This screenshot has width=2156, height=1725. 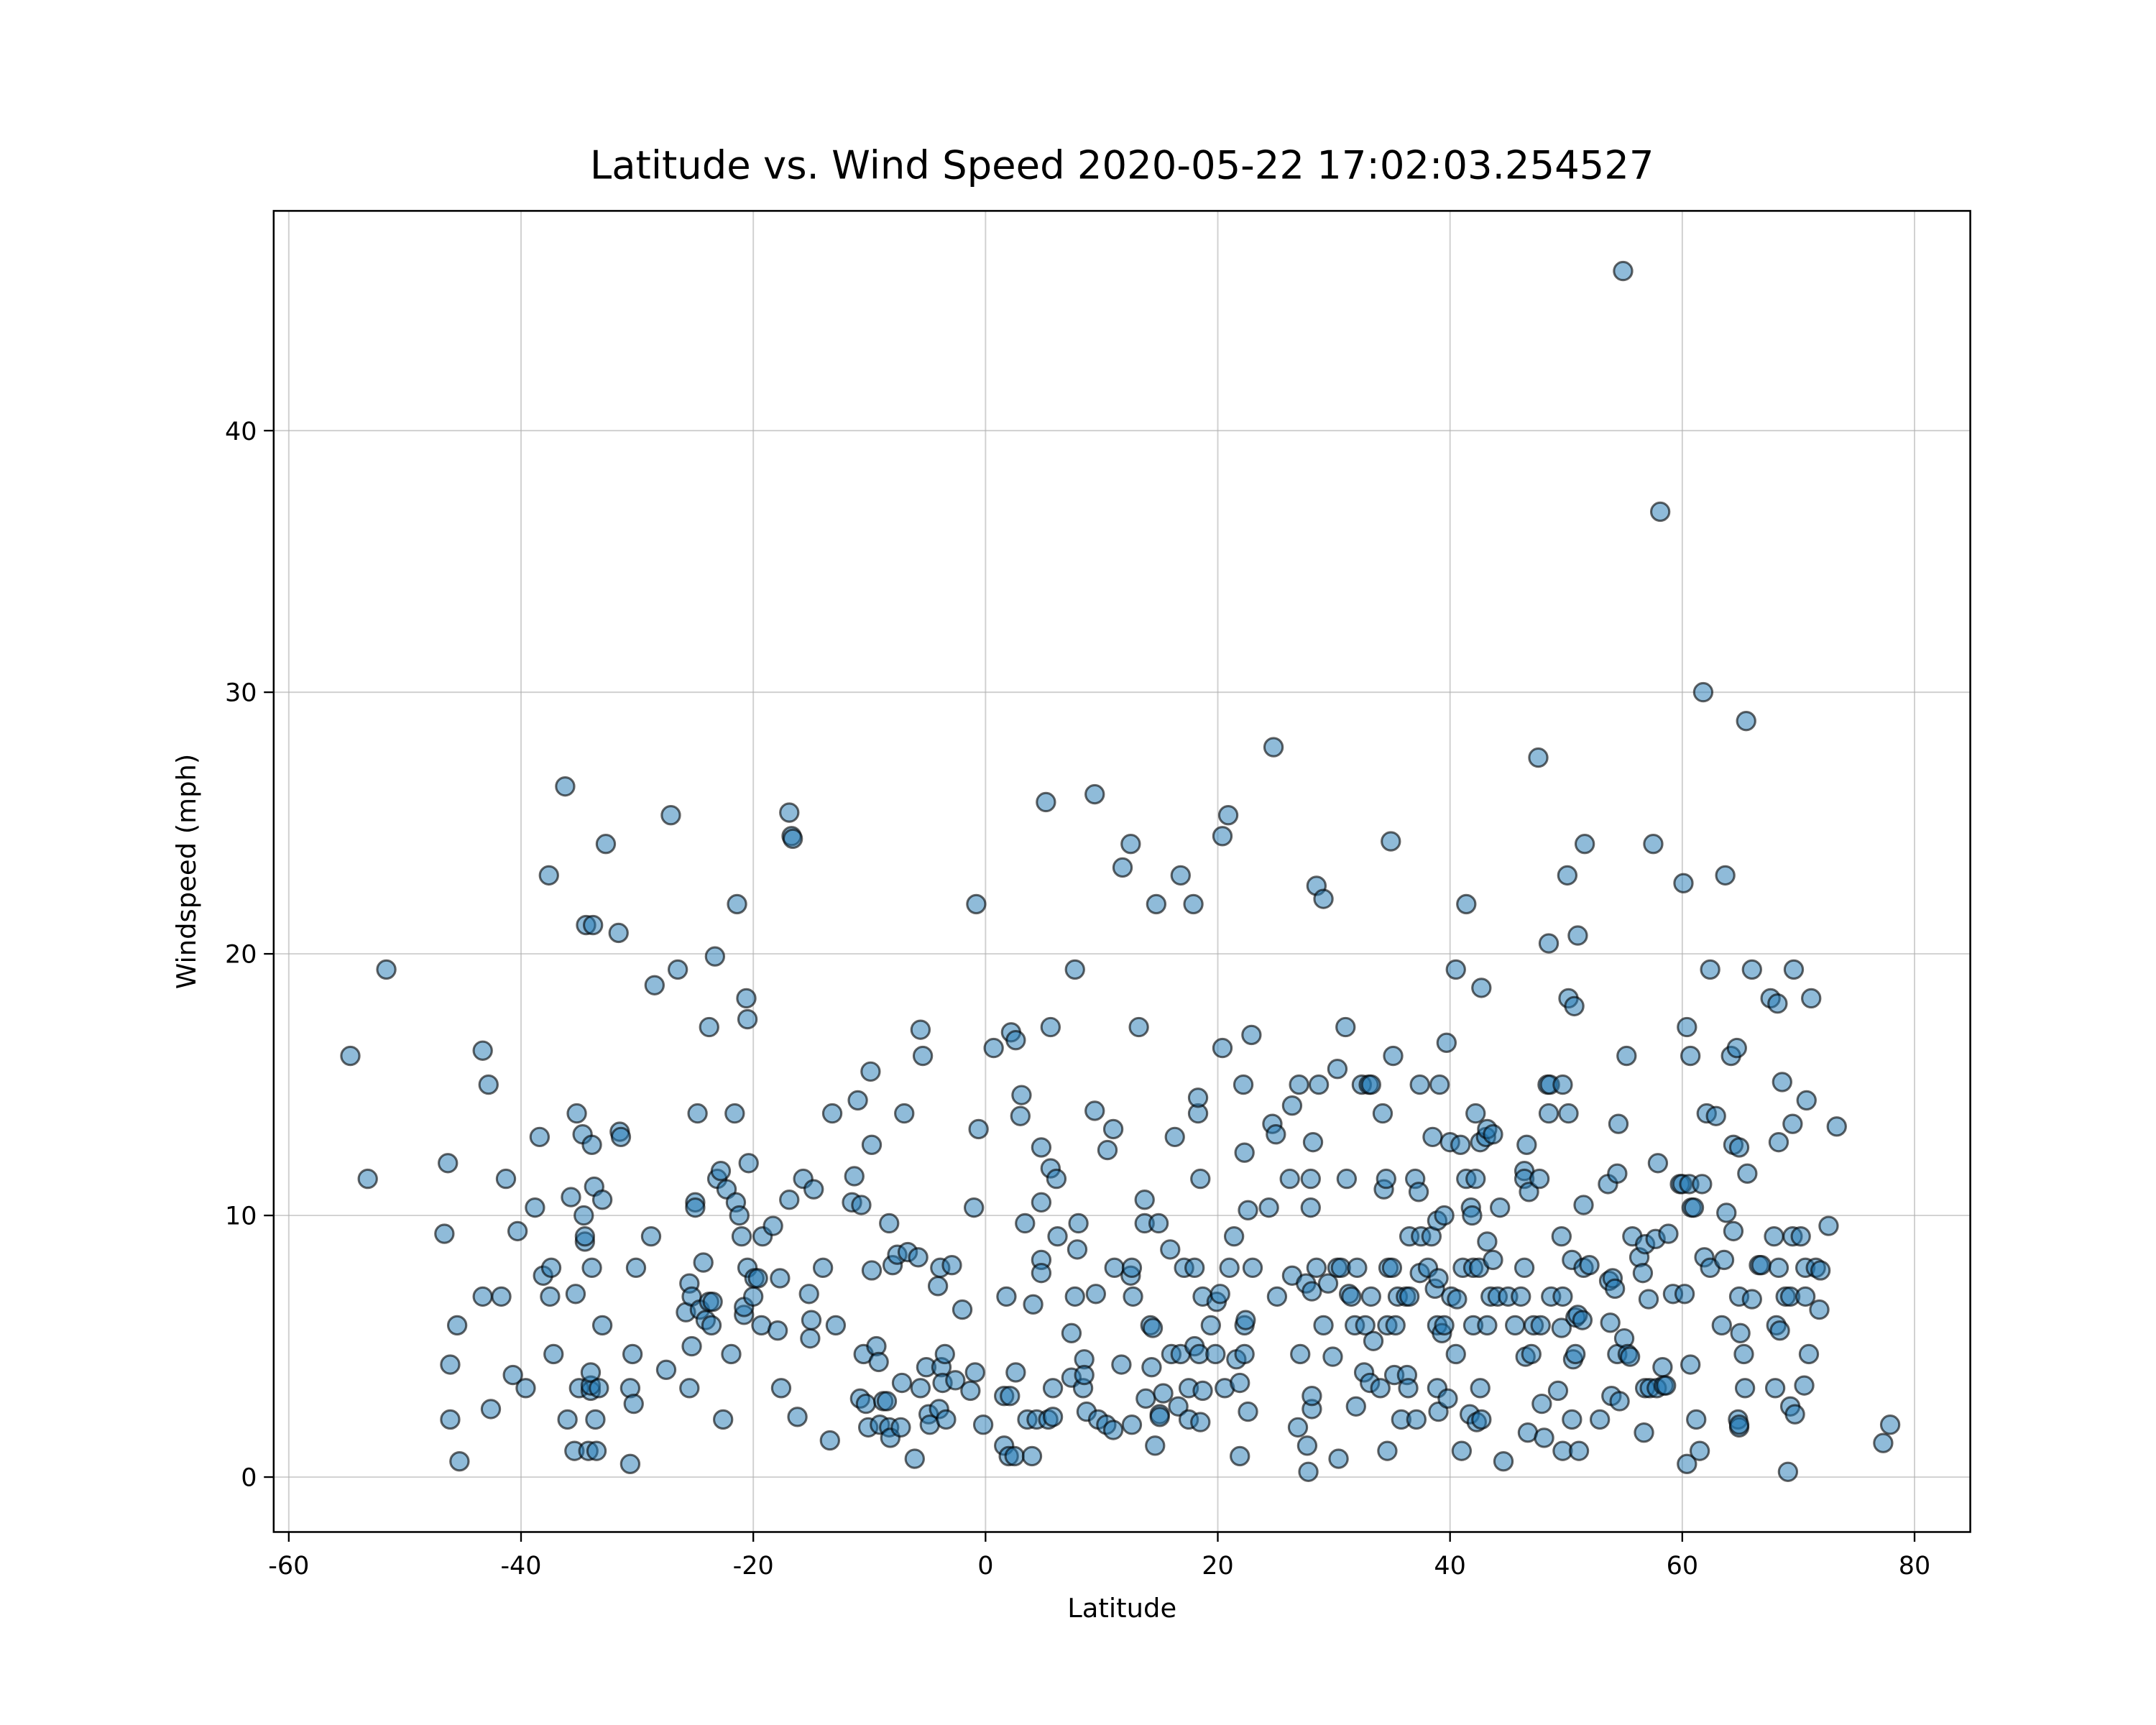 I want to click on x-tick-label: 40, so click(x=1450, y=1566).